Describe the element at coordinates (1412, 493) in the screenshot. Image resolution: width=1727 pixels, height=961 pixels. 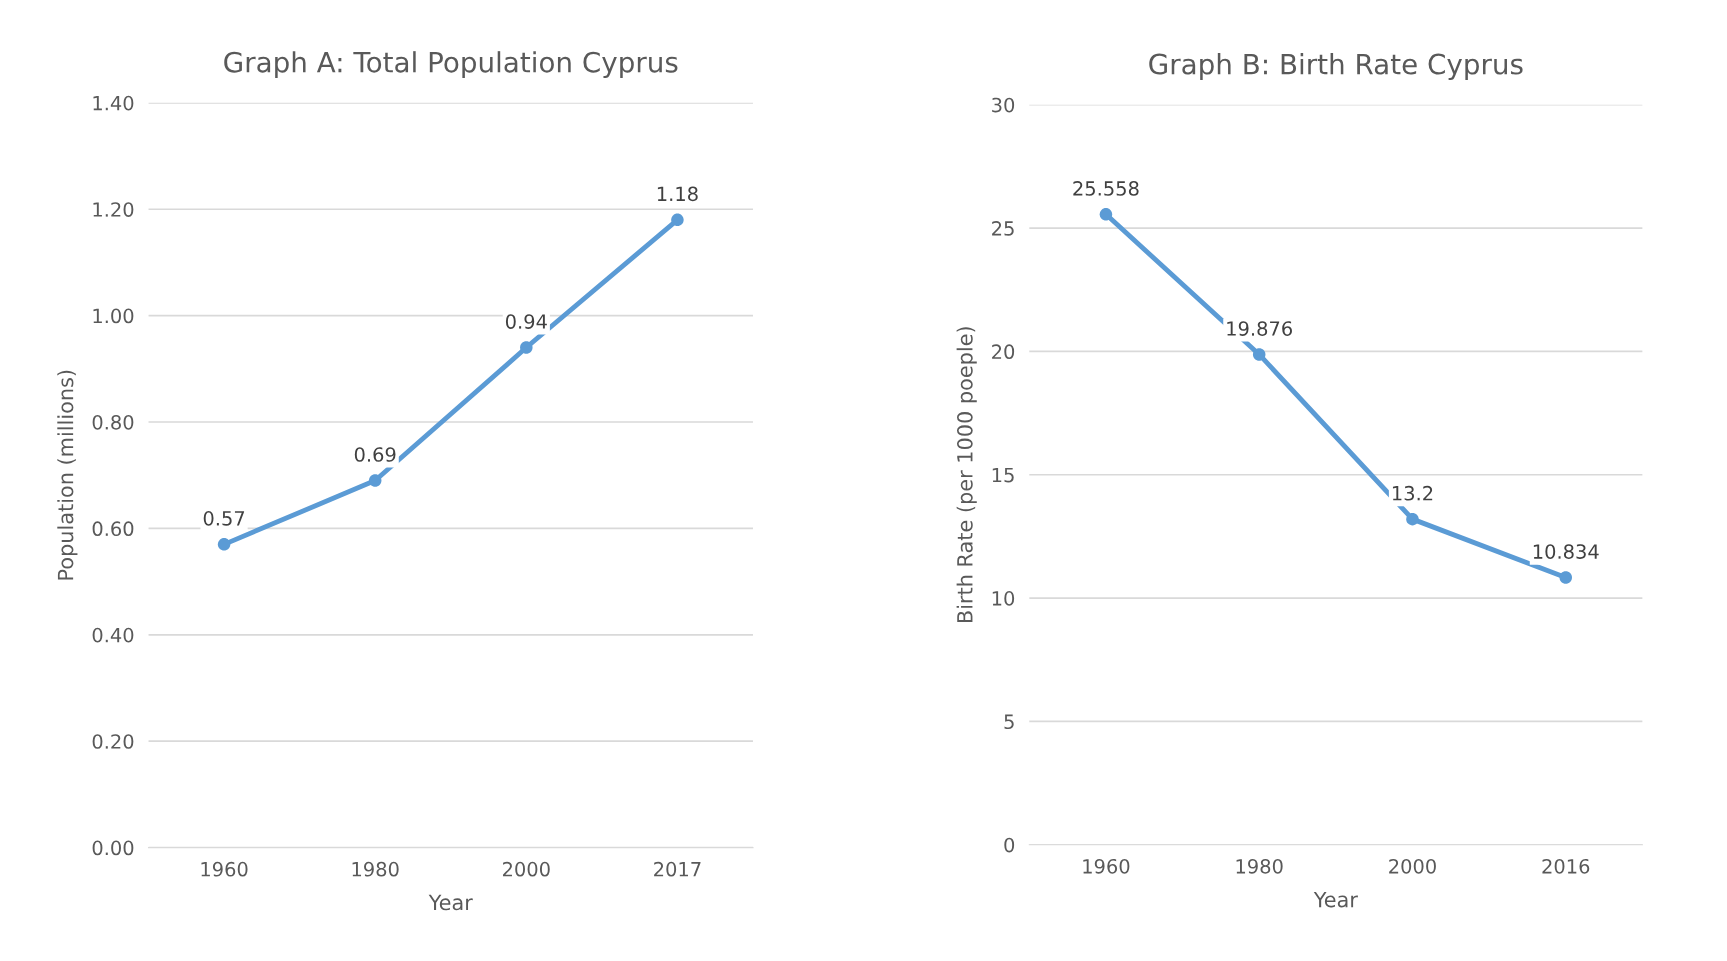
I see `data-label: 13.2` at that location.